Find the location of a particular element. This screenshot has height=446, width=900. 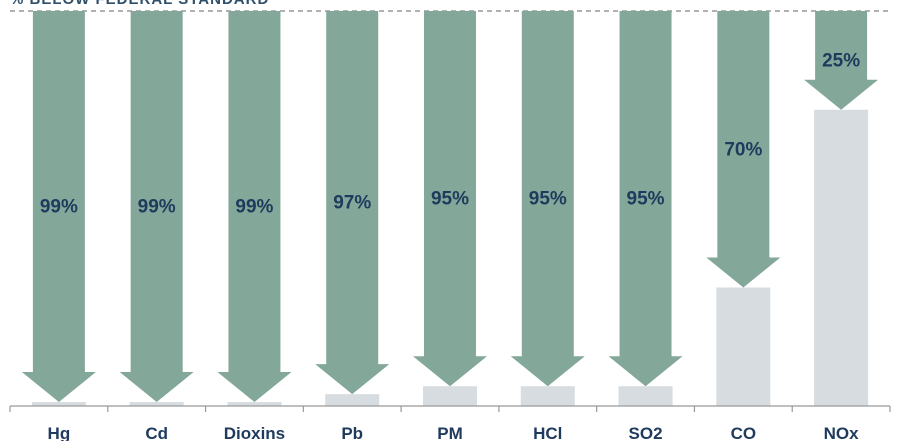

bar-group-dioxins: 99% Dioxins is located at coordinates (254, 227).